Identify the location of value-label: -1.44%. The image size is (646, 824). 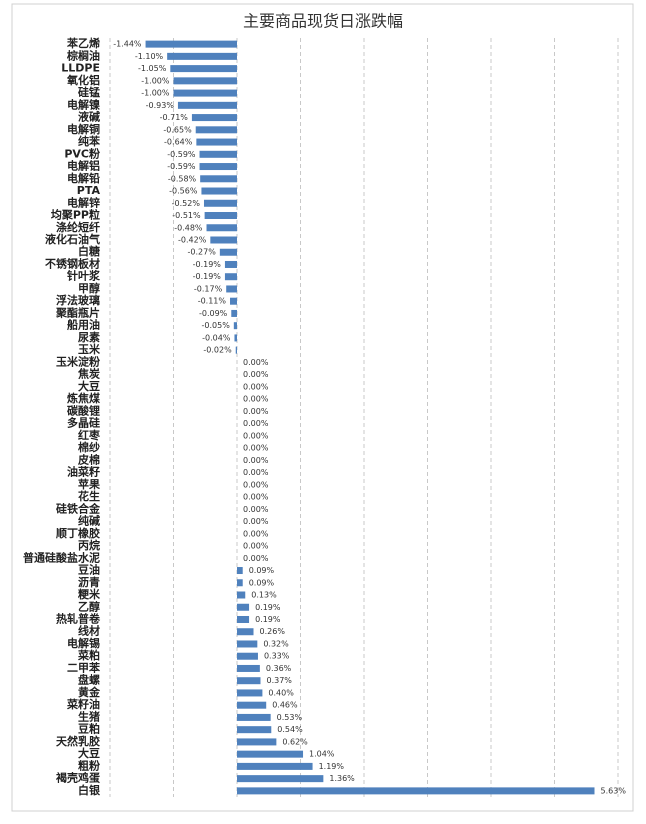
(127, 44).